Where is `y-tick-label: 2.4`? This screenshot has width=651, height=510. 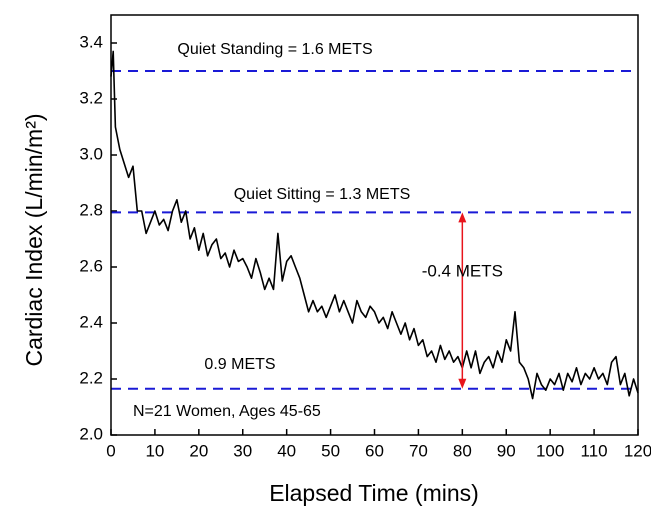 y-tick-label: 2.4 is located at coordinates (91, 321).